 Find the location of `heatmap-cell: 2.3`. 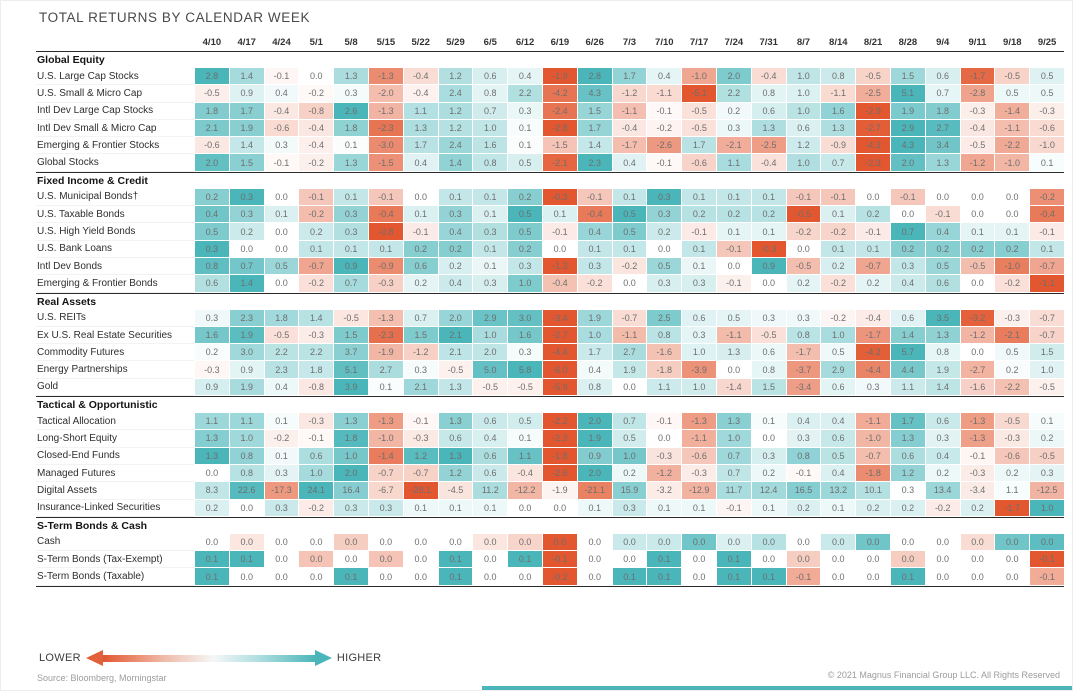

heatmap-cell: 2.3 is located at coordinates (594, 163).